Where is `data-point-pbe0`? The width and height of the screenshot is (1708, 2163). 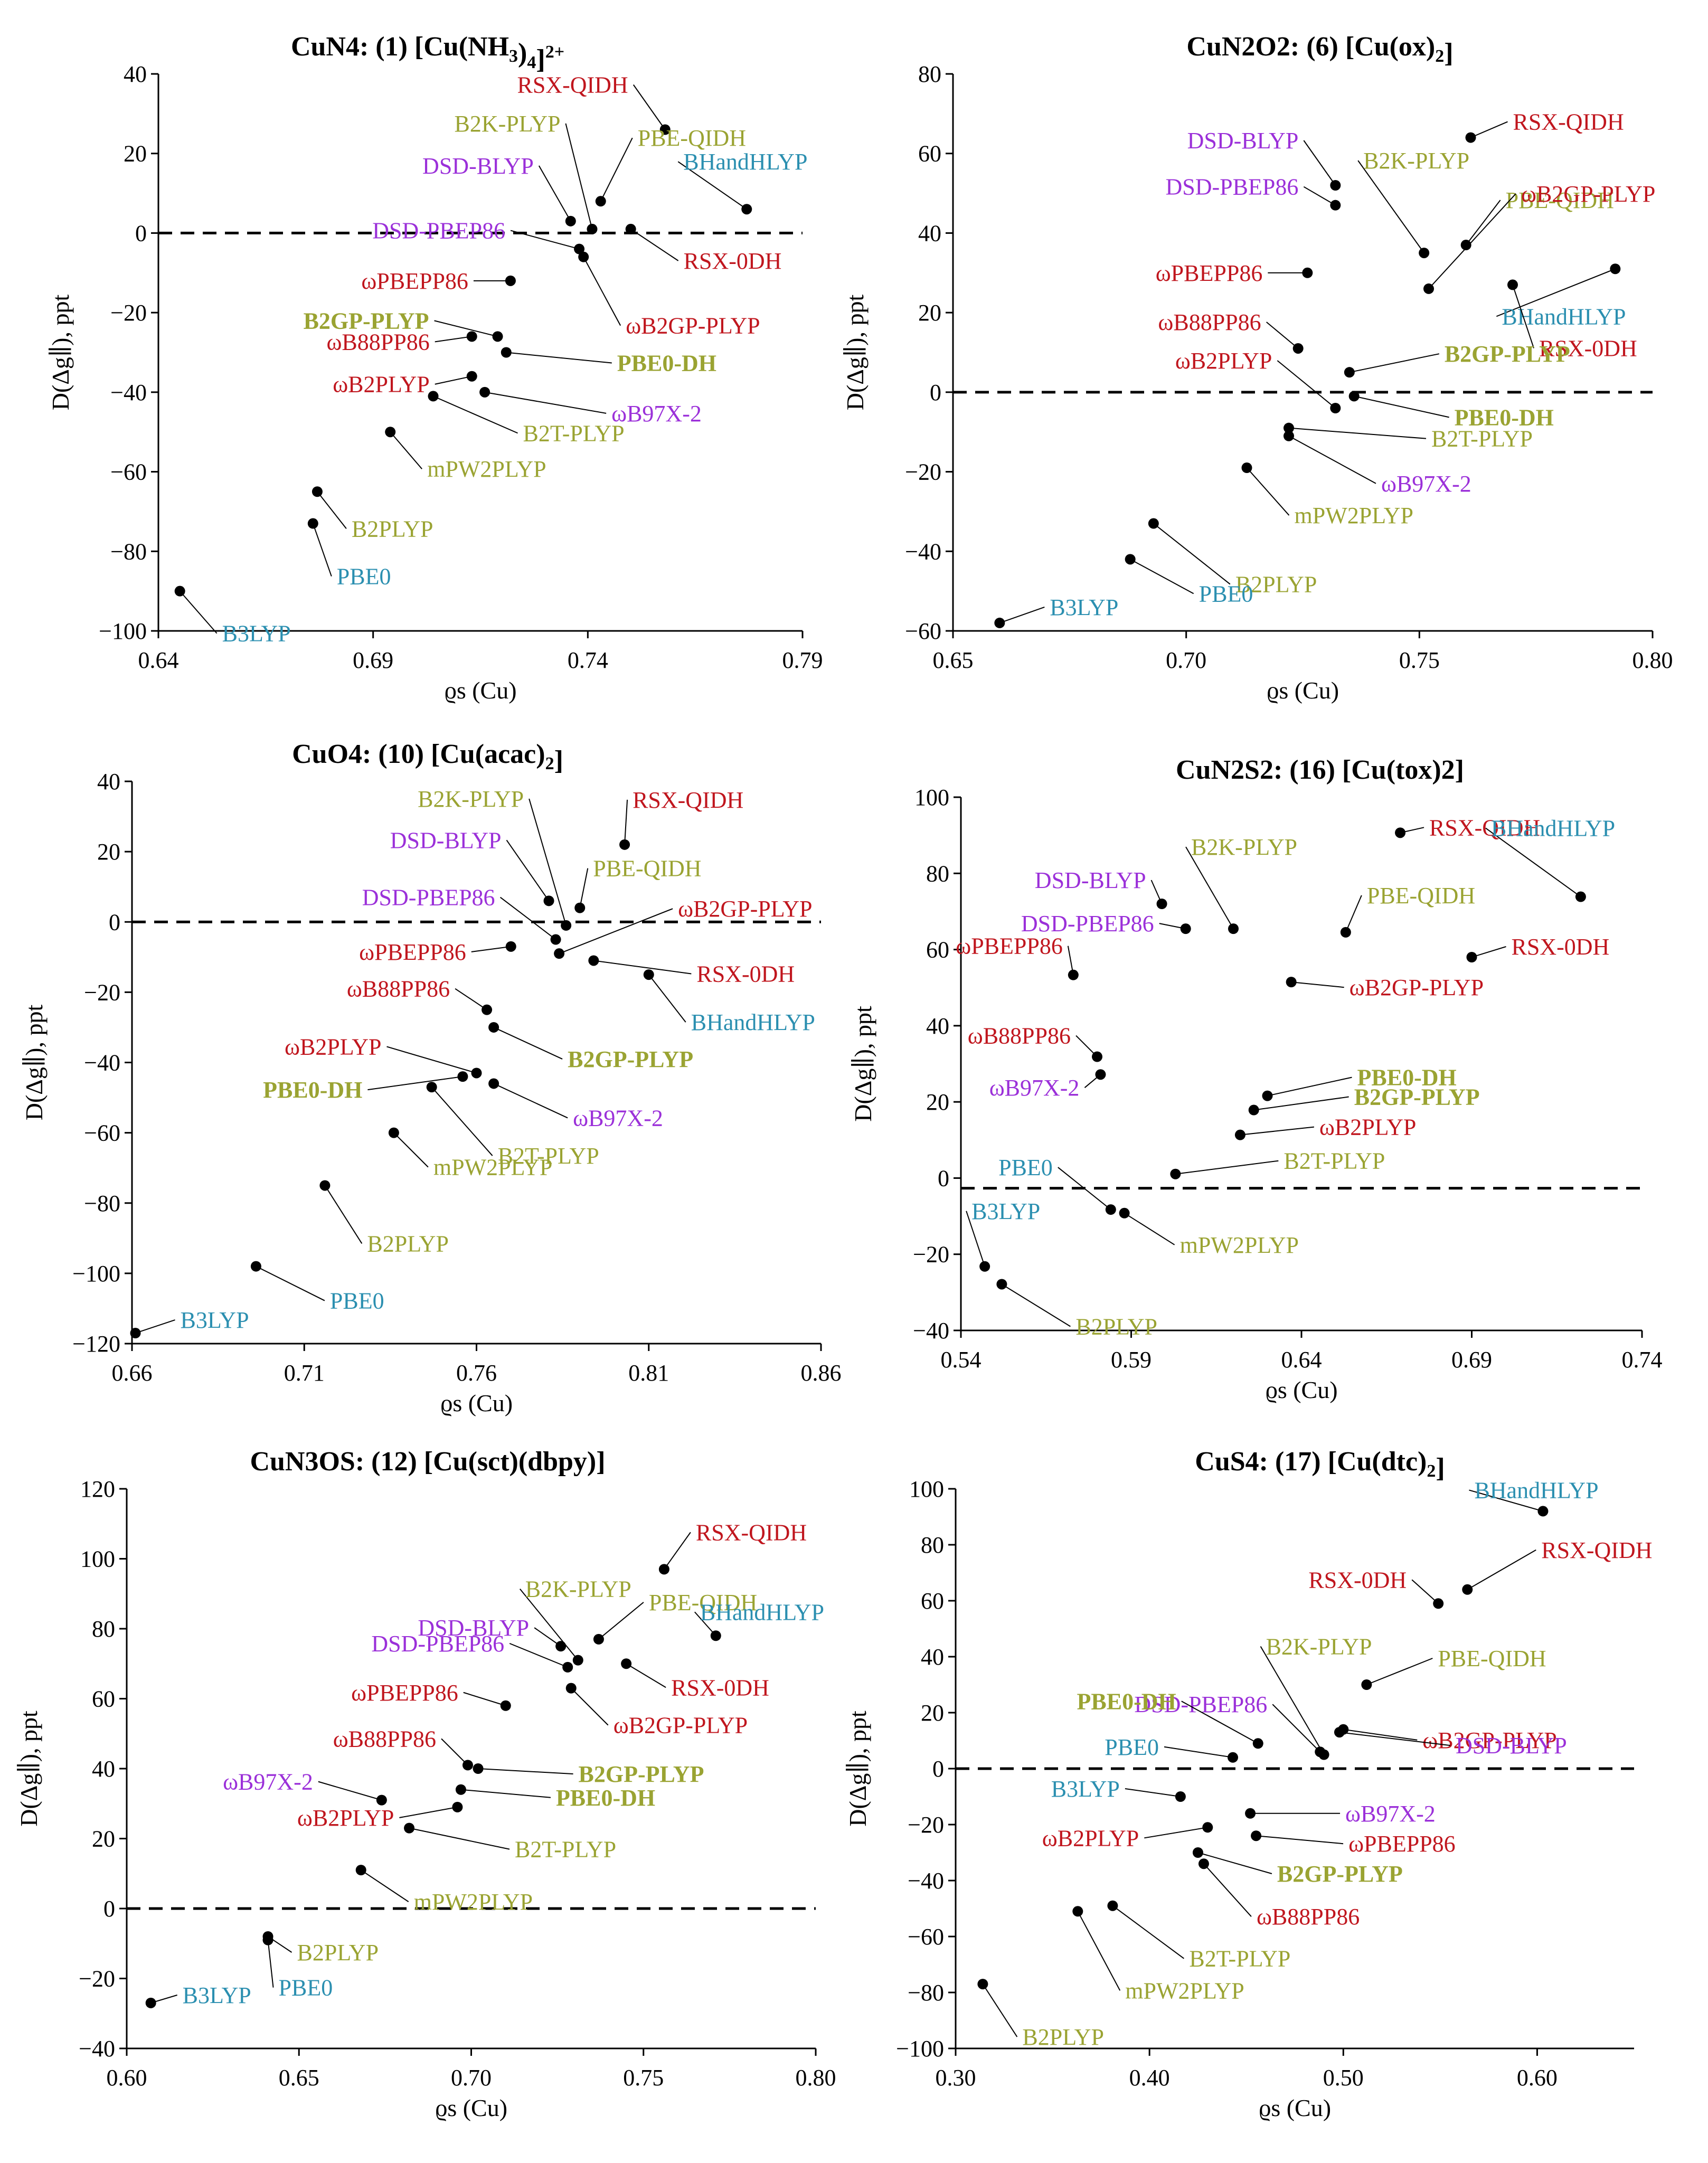 data-point-pbe0 is located at coordinates (268, 1939).